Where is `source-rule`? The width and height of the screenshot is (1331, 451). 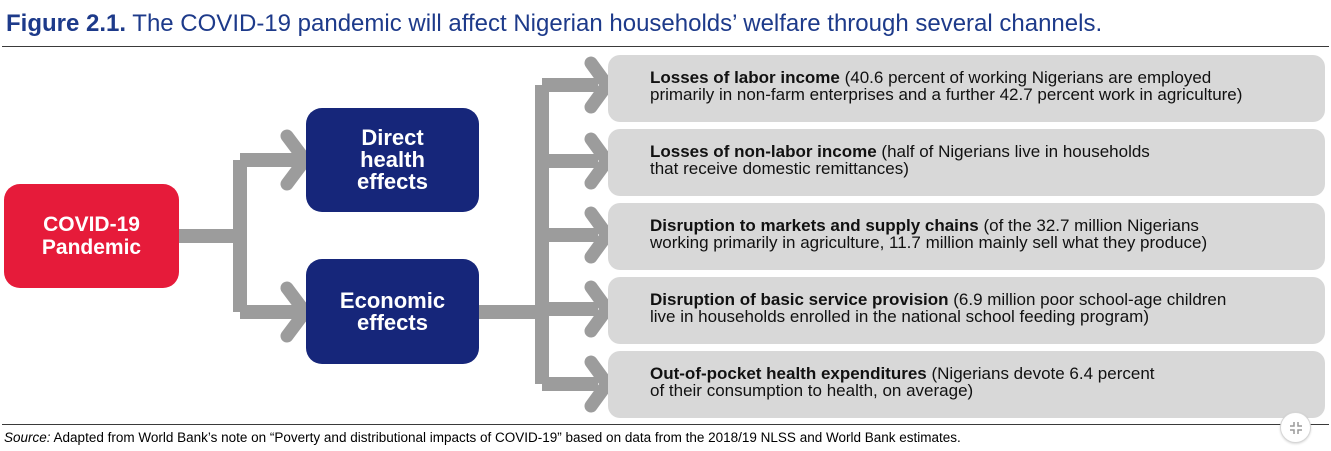 source-rule is located at coordinates (665, 424).